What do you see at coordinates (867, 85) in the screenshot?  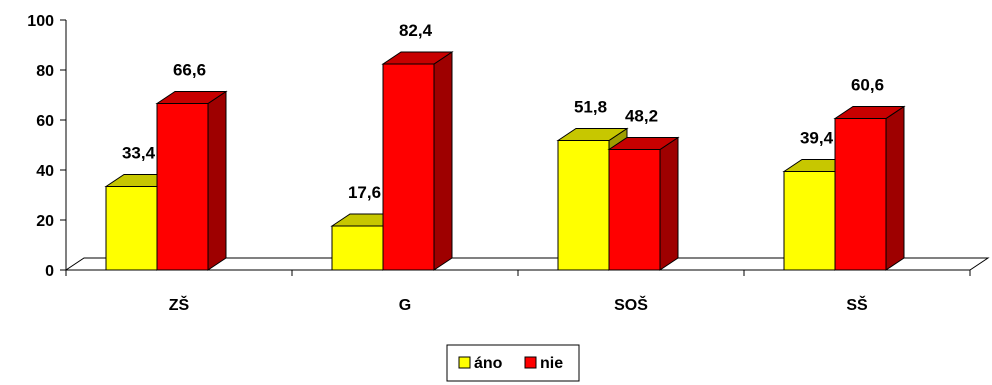 I see `data-label: 60,6` at bounding box center [867, 85].